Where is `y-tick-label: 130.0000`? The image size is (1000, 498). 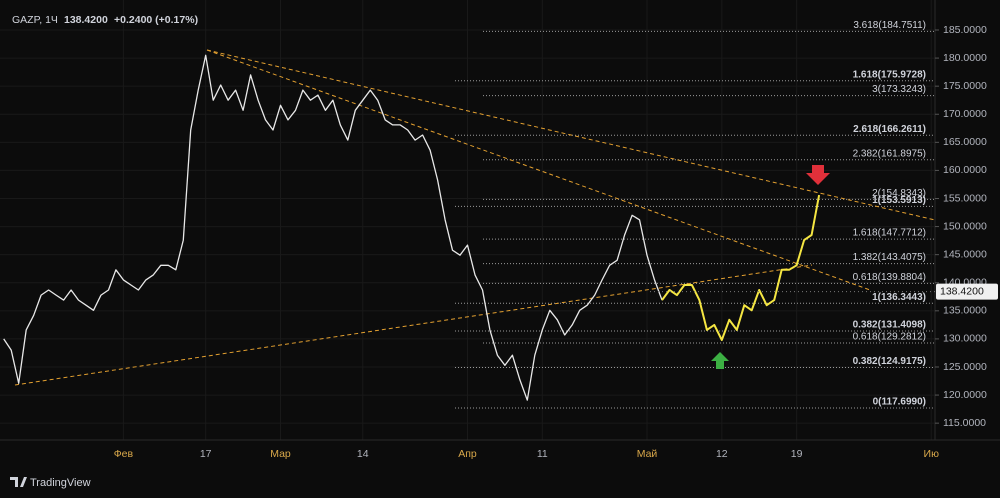
y-tick-label: 130.0000 is located at coordinates (965, 339).